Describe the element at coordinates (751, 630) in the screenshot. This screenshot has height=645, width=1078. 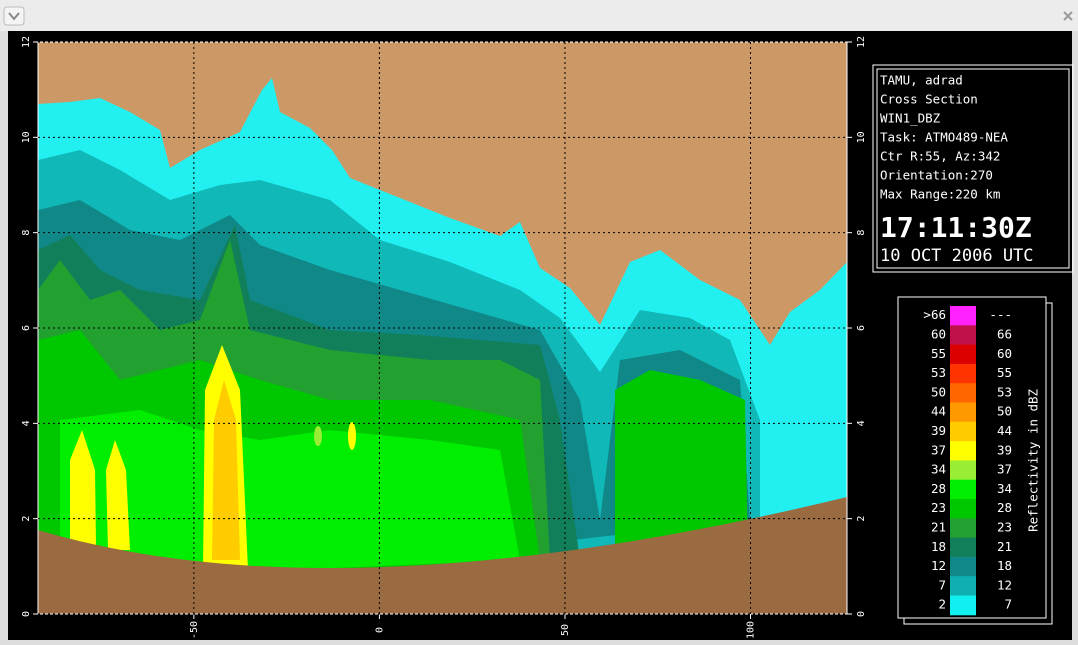
I see `x-tick-label: 100` at that location.